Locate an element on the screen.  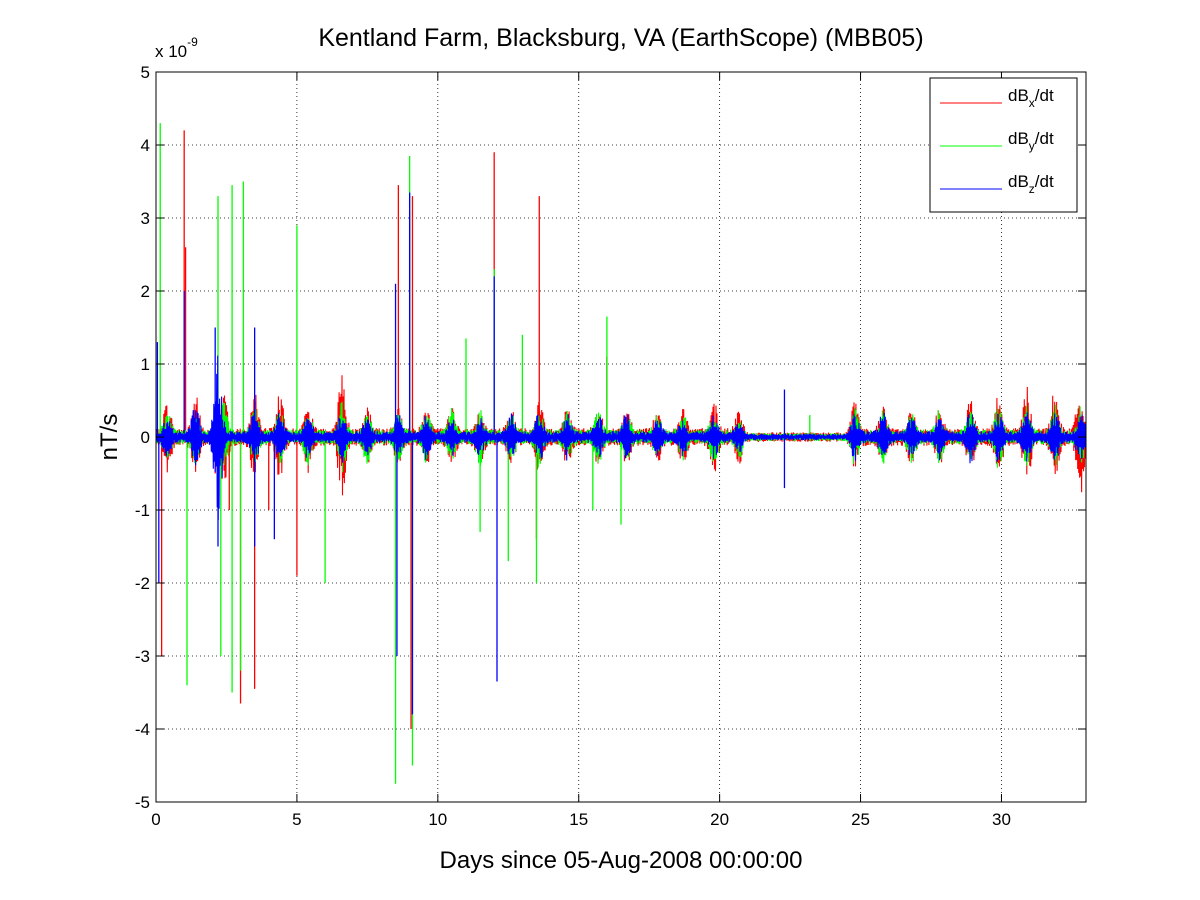
y-multiplier: x 10-9 is located at coordinates (176, 48).